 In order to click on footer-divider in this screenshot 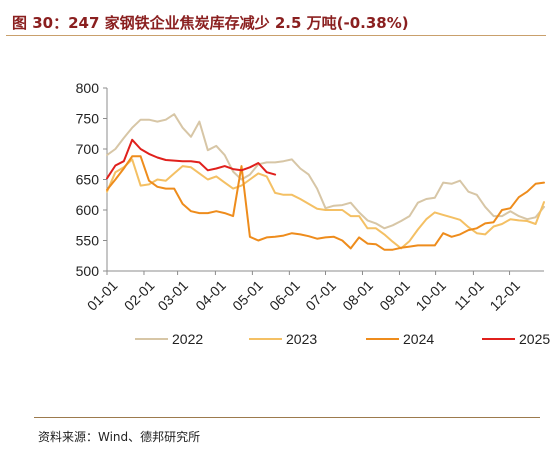, I will do `click(287, 417)`.